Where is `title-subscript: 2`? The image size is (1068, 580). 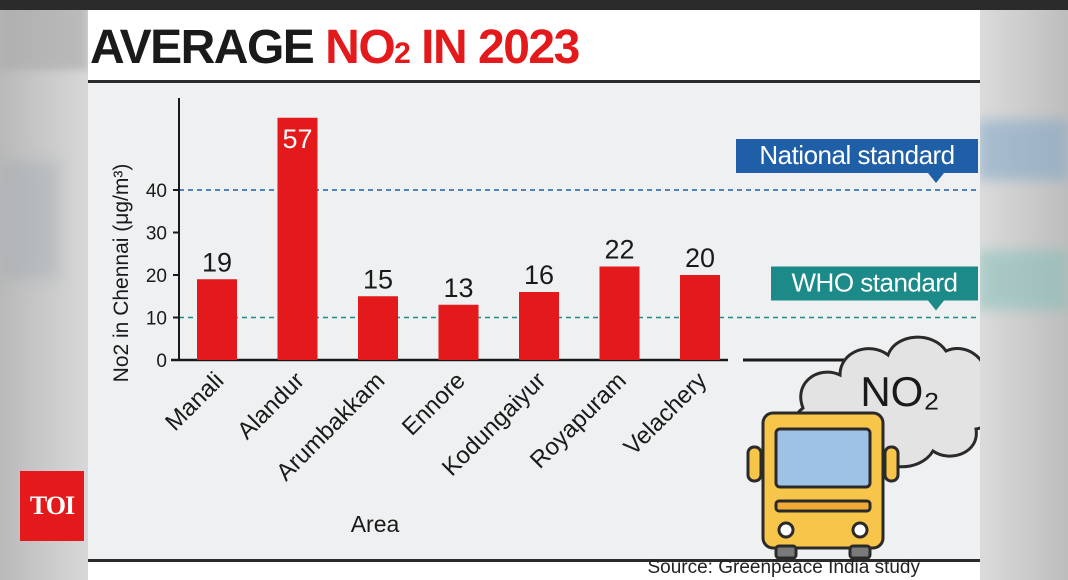 title-subscript: 2 is located at coordinates (402, 53).